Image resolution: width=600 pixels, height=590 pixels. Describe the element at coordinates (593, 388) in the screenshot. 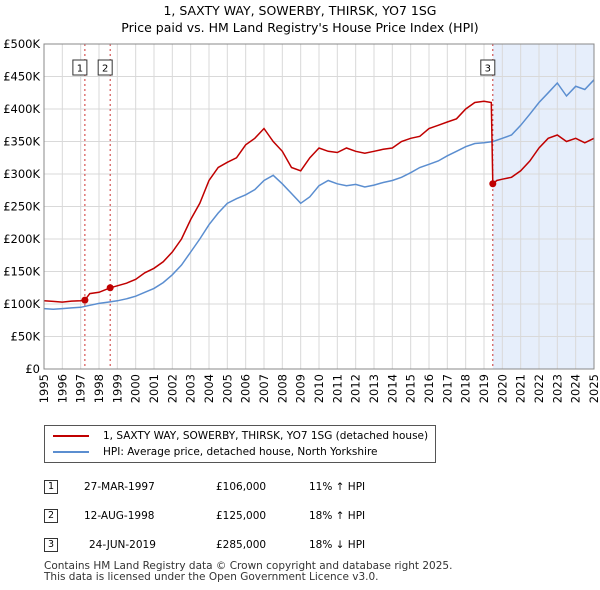

I see `x-tick-label: 2025` at that location.